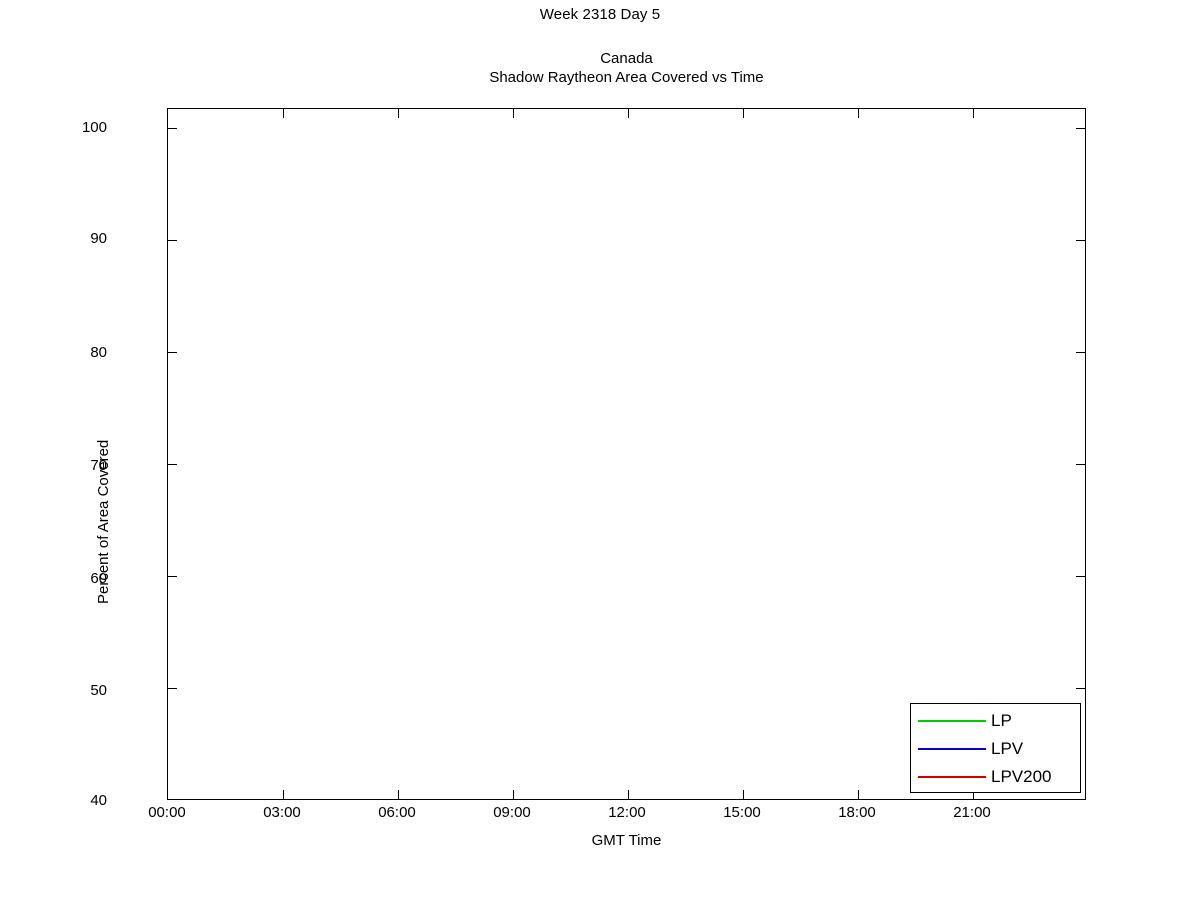 The image size is (1200, 900). I want to click on x-tick-top-right-edge, so click(1085, 113).